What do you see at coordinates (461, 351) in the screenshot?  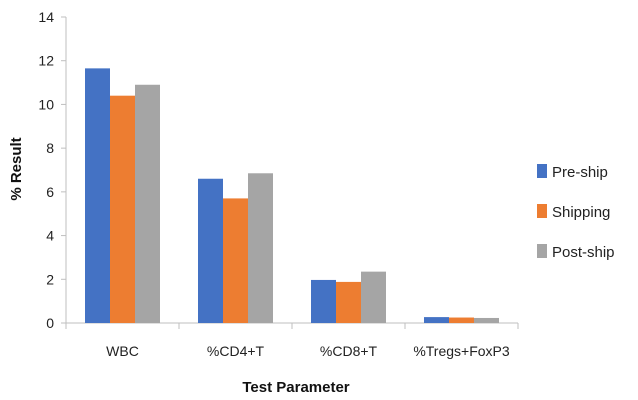 I see `x-tick-label: %Tregs+FoxP3` at bounding box center [461, 351].